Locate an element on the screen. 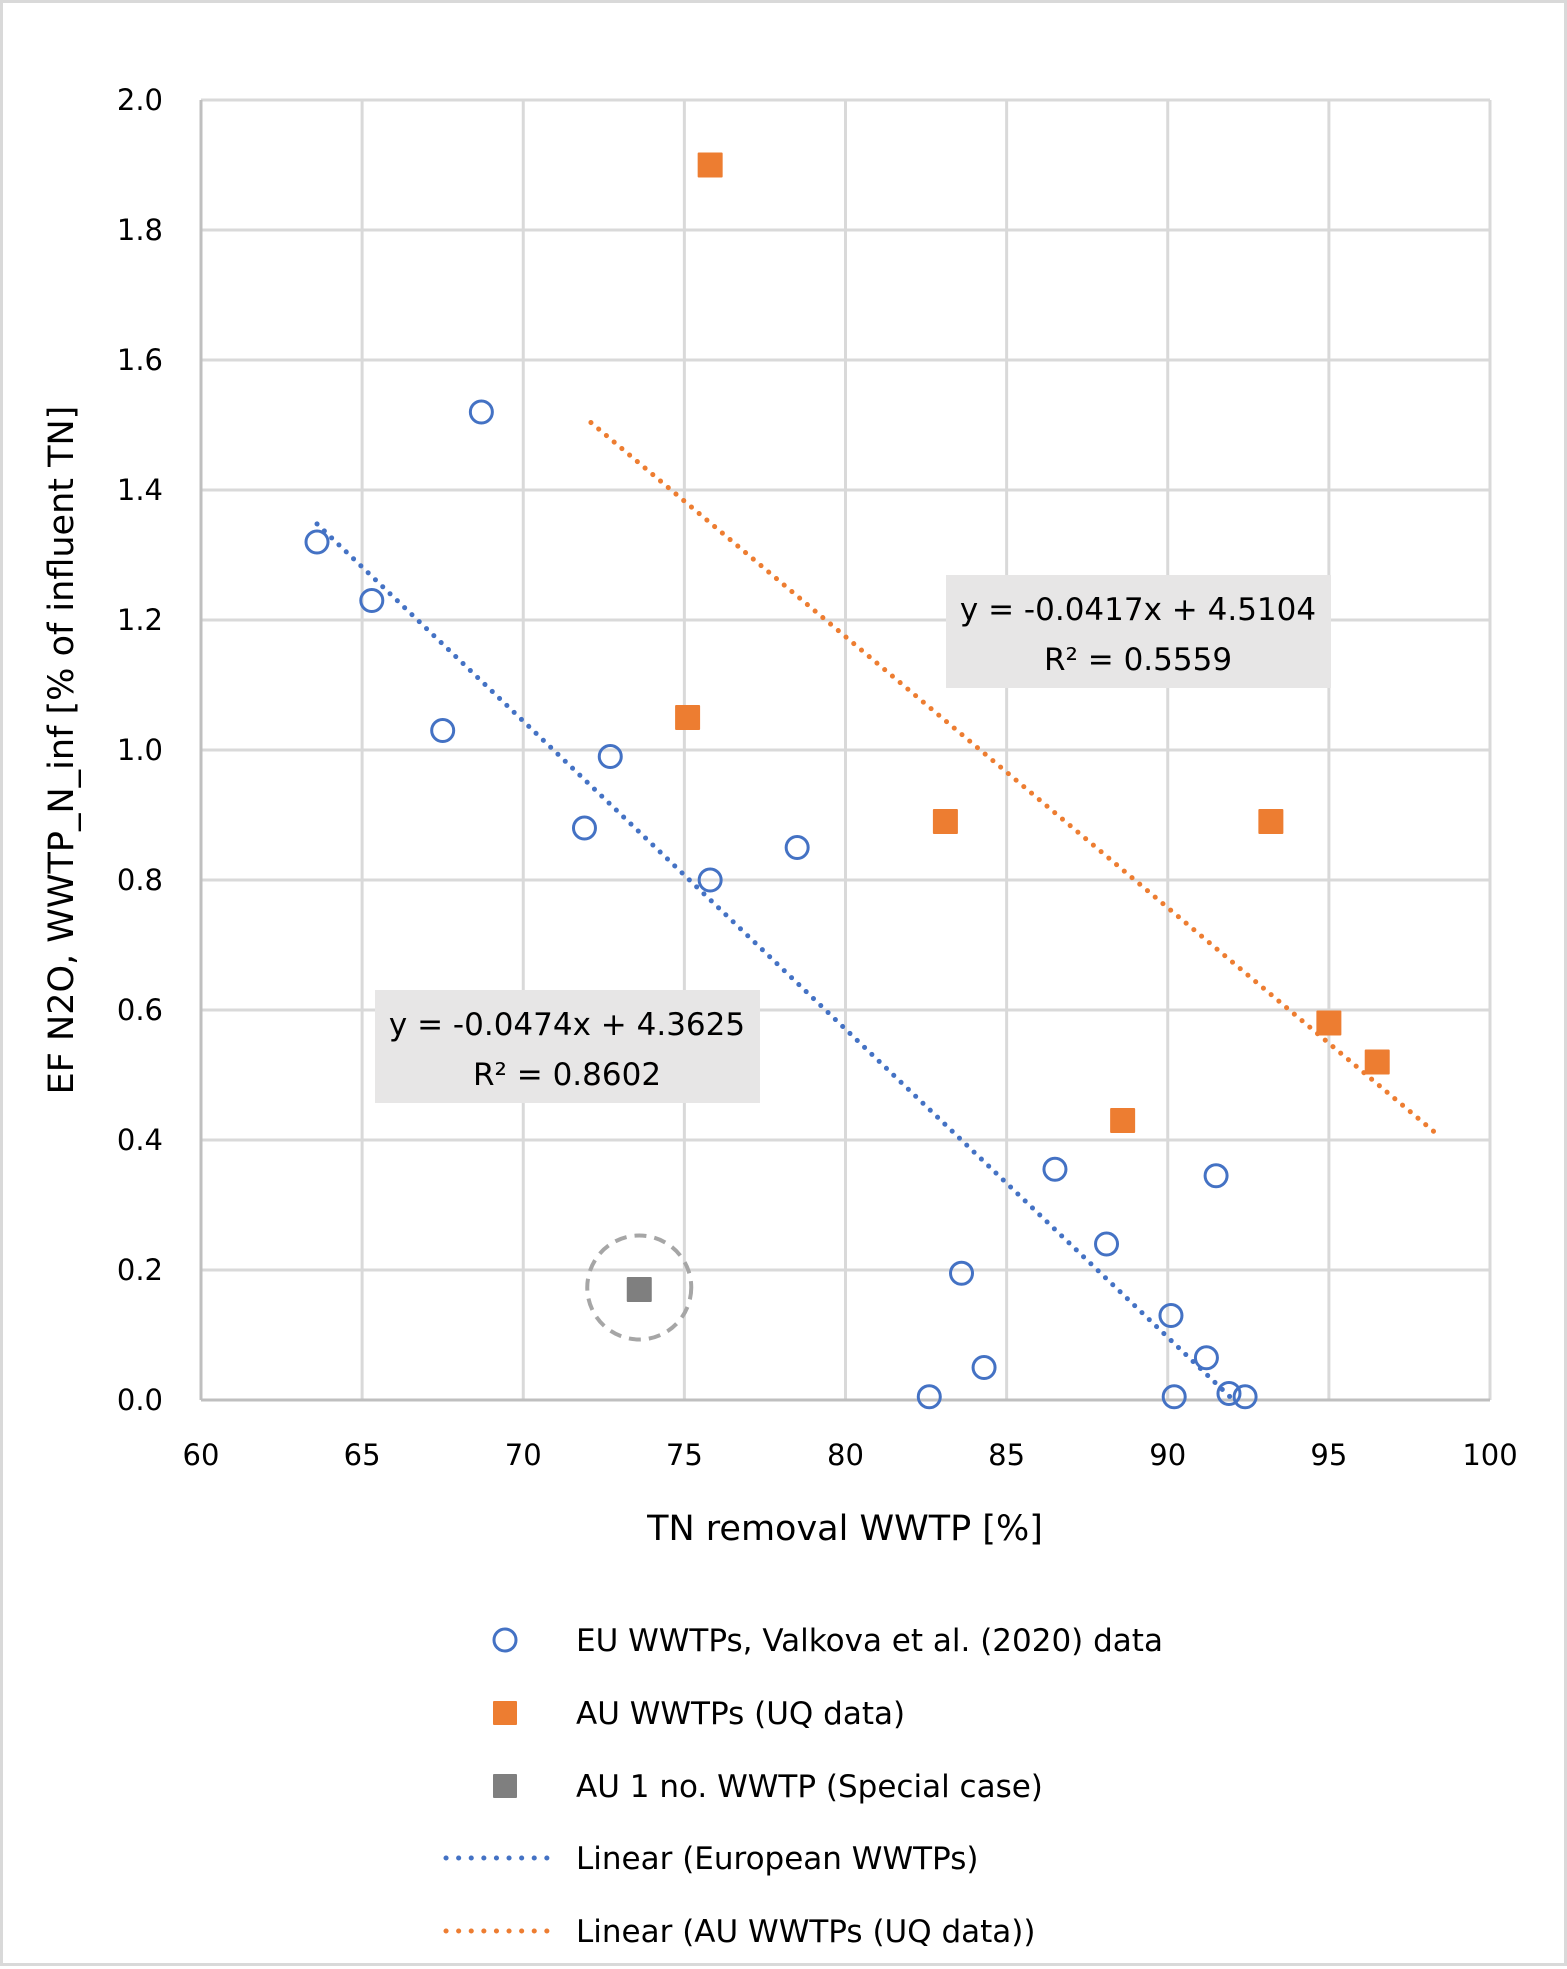 The height and width of the screenshot is (1969, 1567). x-tick-label: 60 is located at coordinates (201, 1455).